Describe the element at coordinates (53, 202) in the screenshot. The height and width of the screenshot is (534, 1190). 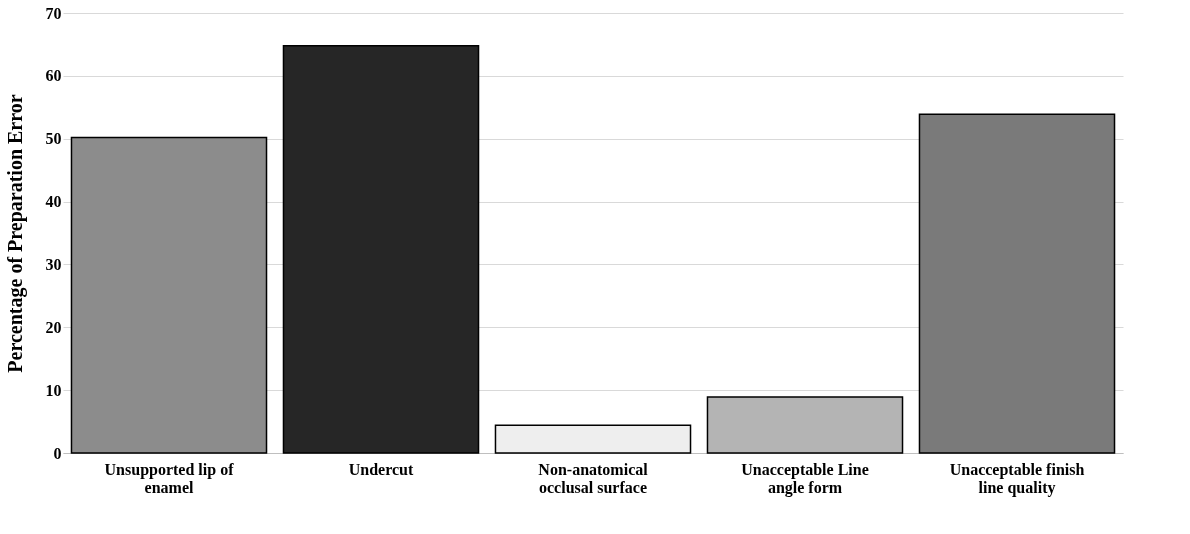
I see `y-tick-label: 40` at that location.